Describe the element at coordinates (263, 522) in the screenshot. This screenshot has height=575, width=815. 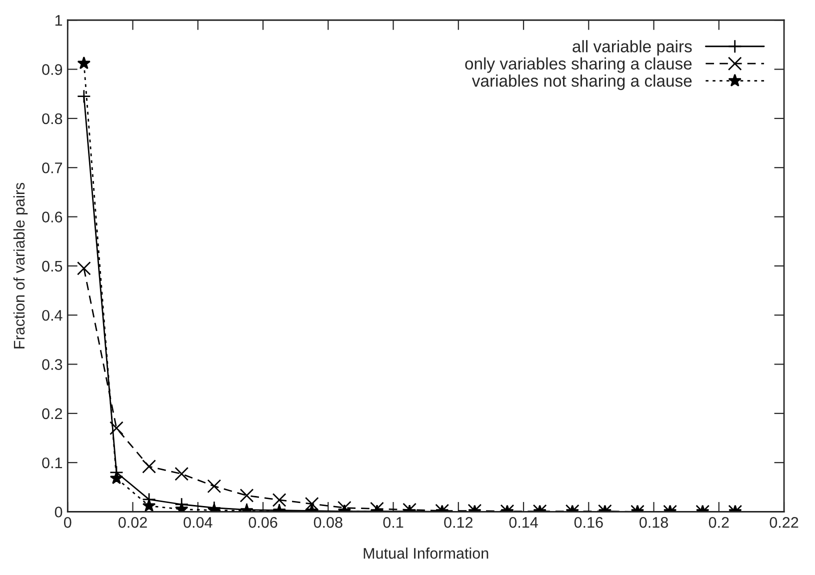
I see `x-tick-label: 0.06` at that location.